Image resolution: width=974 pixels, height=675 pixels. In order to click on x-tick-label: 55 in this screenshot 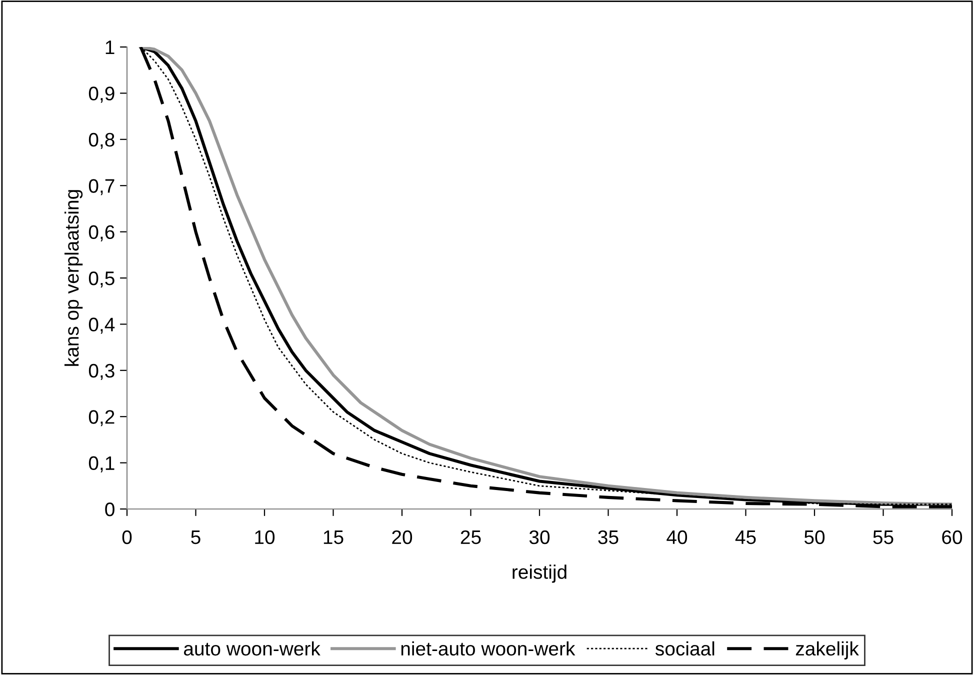, I will do `click(883, 537)`.